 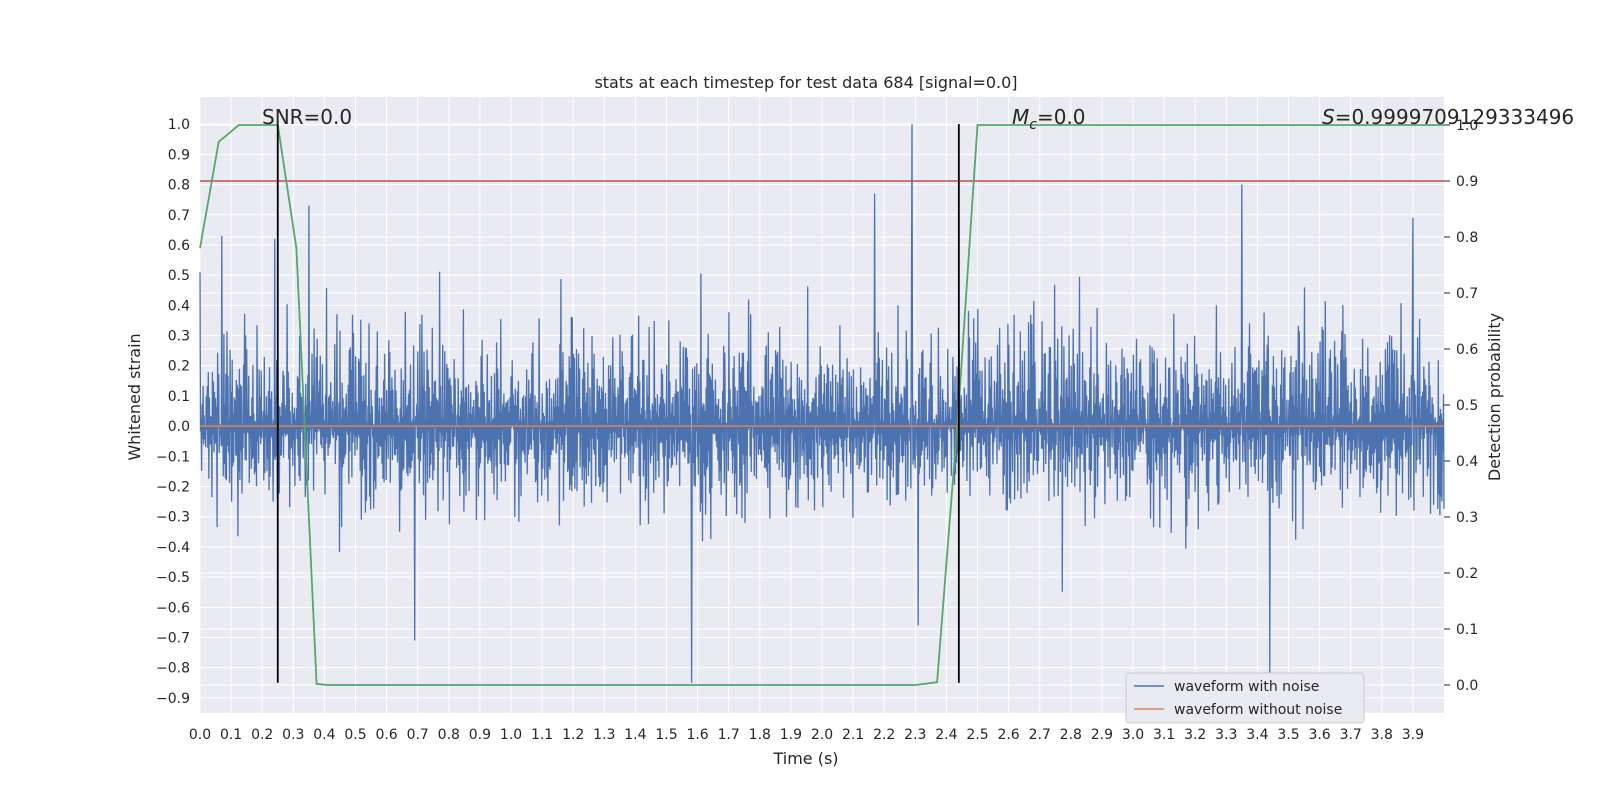 What do you see at coordinates (1049, 119) in the screenshot?
I see `chirp-mass-annotation: Mc=0.0` at bounding box center [1049, 119].